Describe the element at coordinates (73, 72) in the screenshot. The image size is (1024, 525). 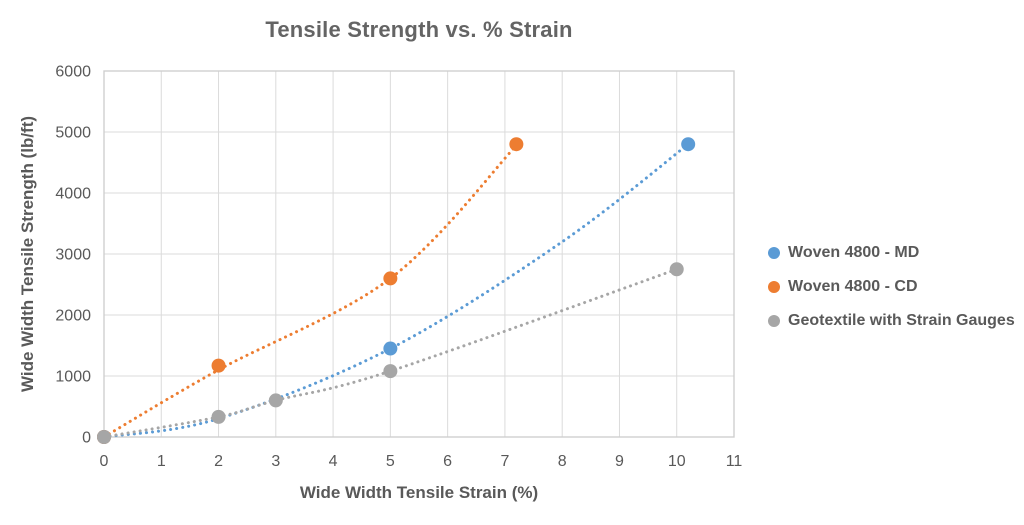
I see `y-tick-label: 6000` at that location.